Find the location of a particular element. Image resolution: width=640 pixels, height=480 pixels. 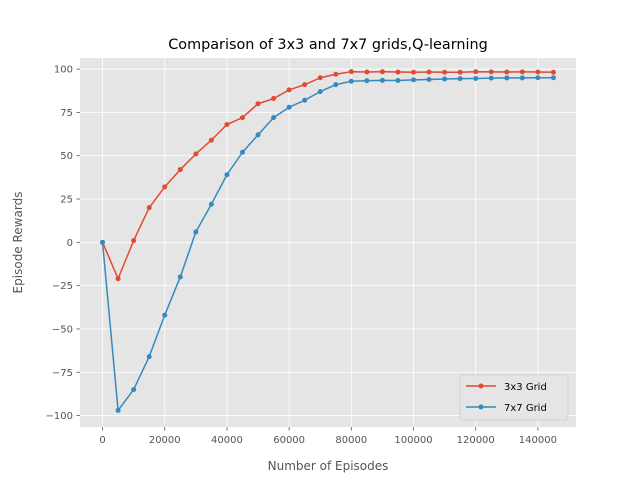

y-tick-label: −25 is located at coordinates (62, 286).